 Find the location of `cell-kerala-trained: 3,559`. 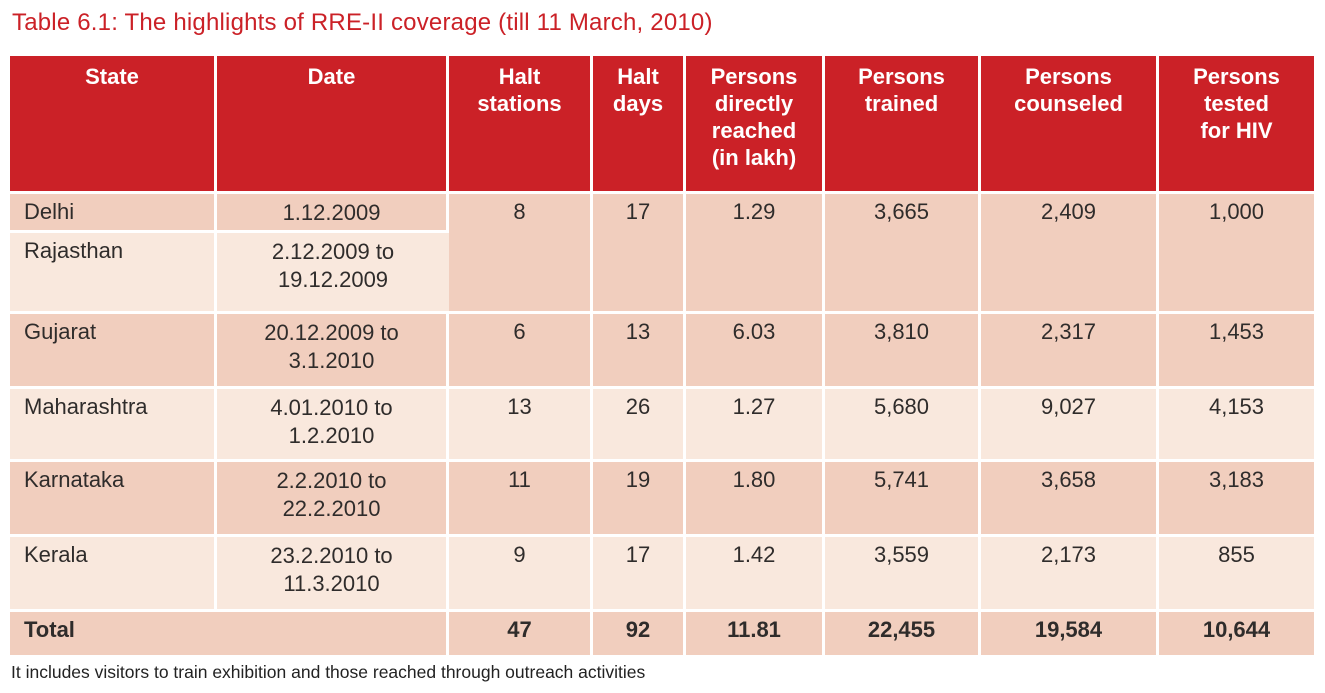

cell-kerala-trained: 3,559 is located at coordinates (903, 574).